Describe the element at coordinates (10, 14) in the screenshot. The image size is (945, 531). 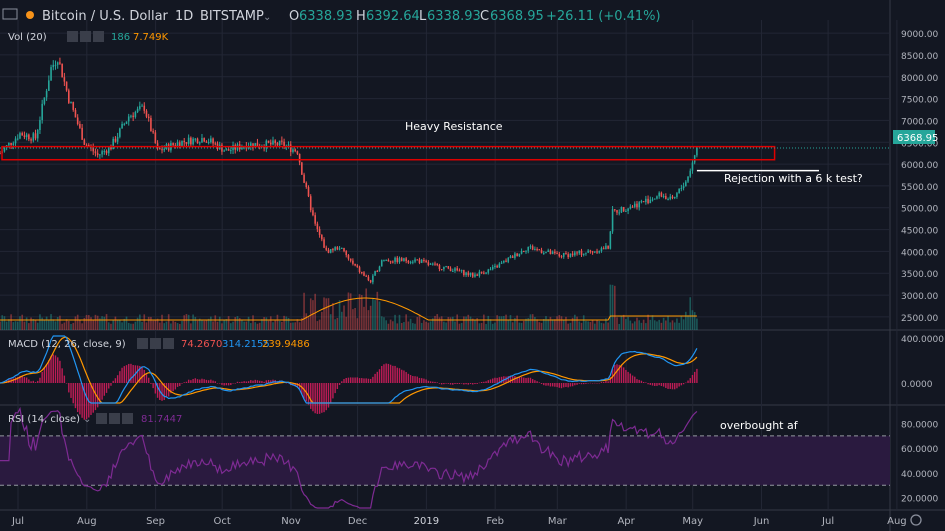
I see `collapse-icon` at that location.